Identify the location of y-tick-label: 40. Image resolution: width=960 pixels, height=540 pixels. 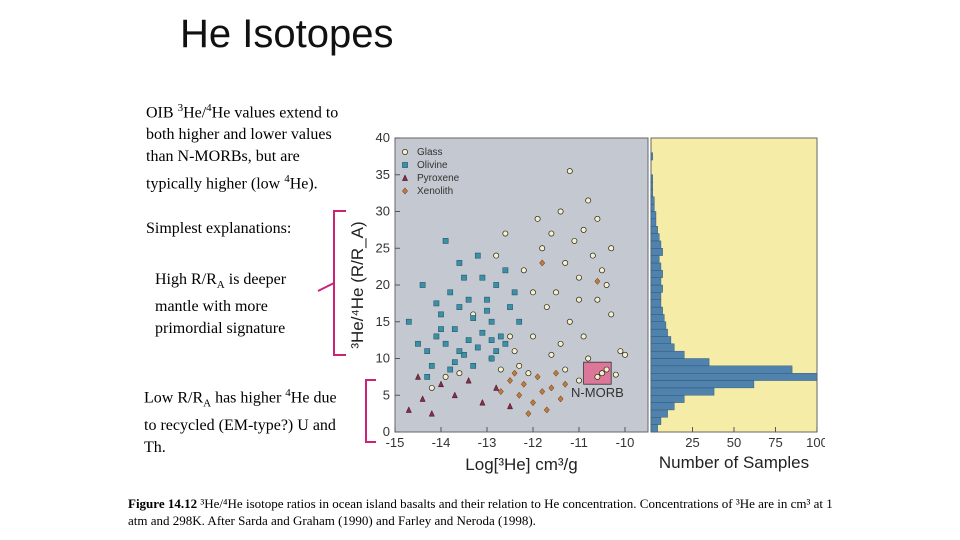
(383, 137).